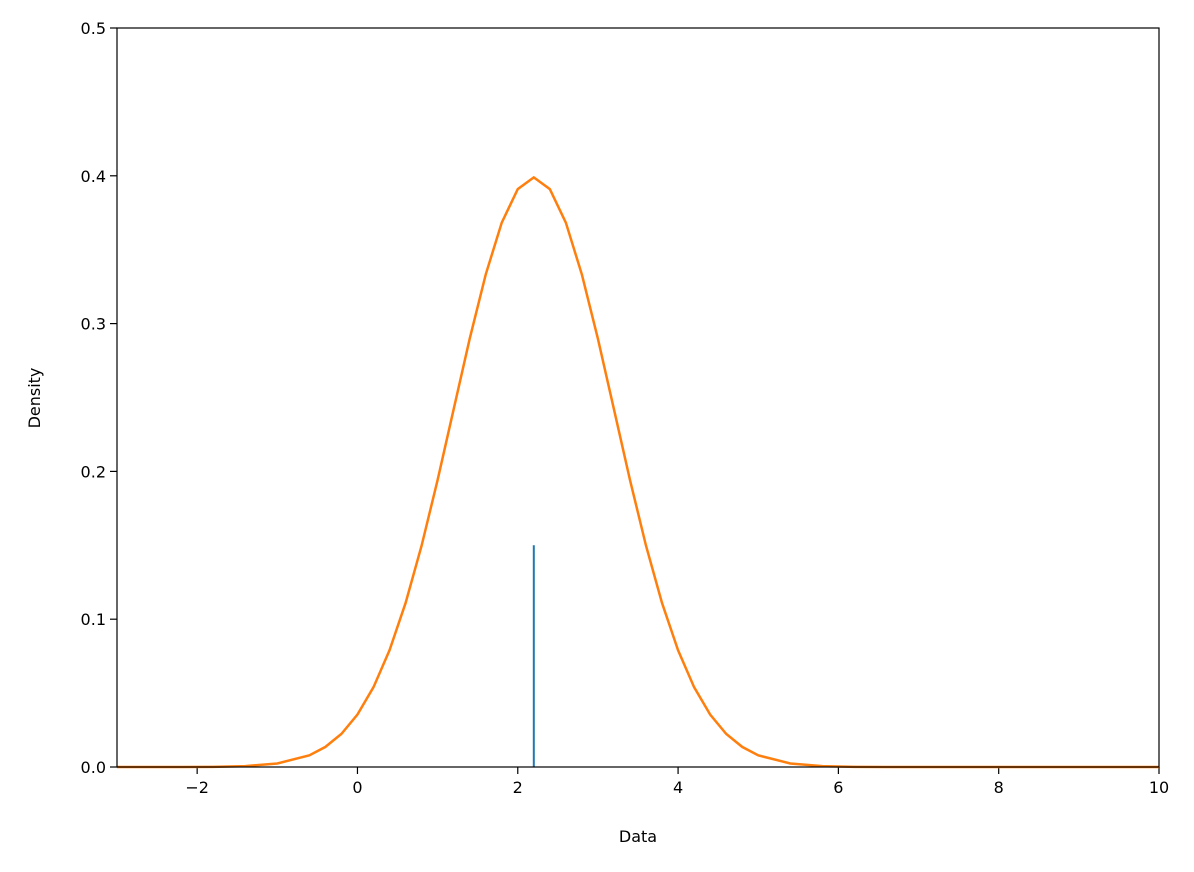 The height and width of the screenshot is (872, 1194). What do you see at coordinates (999, 787) in the screenshot?
I see `x-tick-label: 8` at bounding box center [999, 787].